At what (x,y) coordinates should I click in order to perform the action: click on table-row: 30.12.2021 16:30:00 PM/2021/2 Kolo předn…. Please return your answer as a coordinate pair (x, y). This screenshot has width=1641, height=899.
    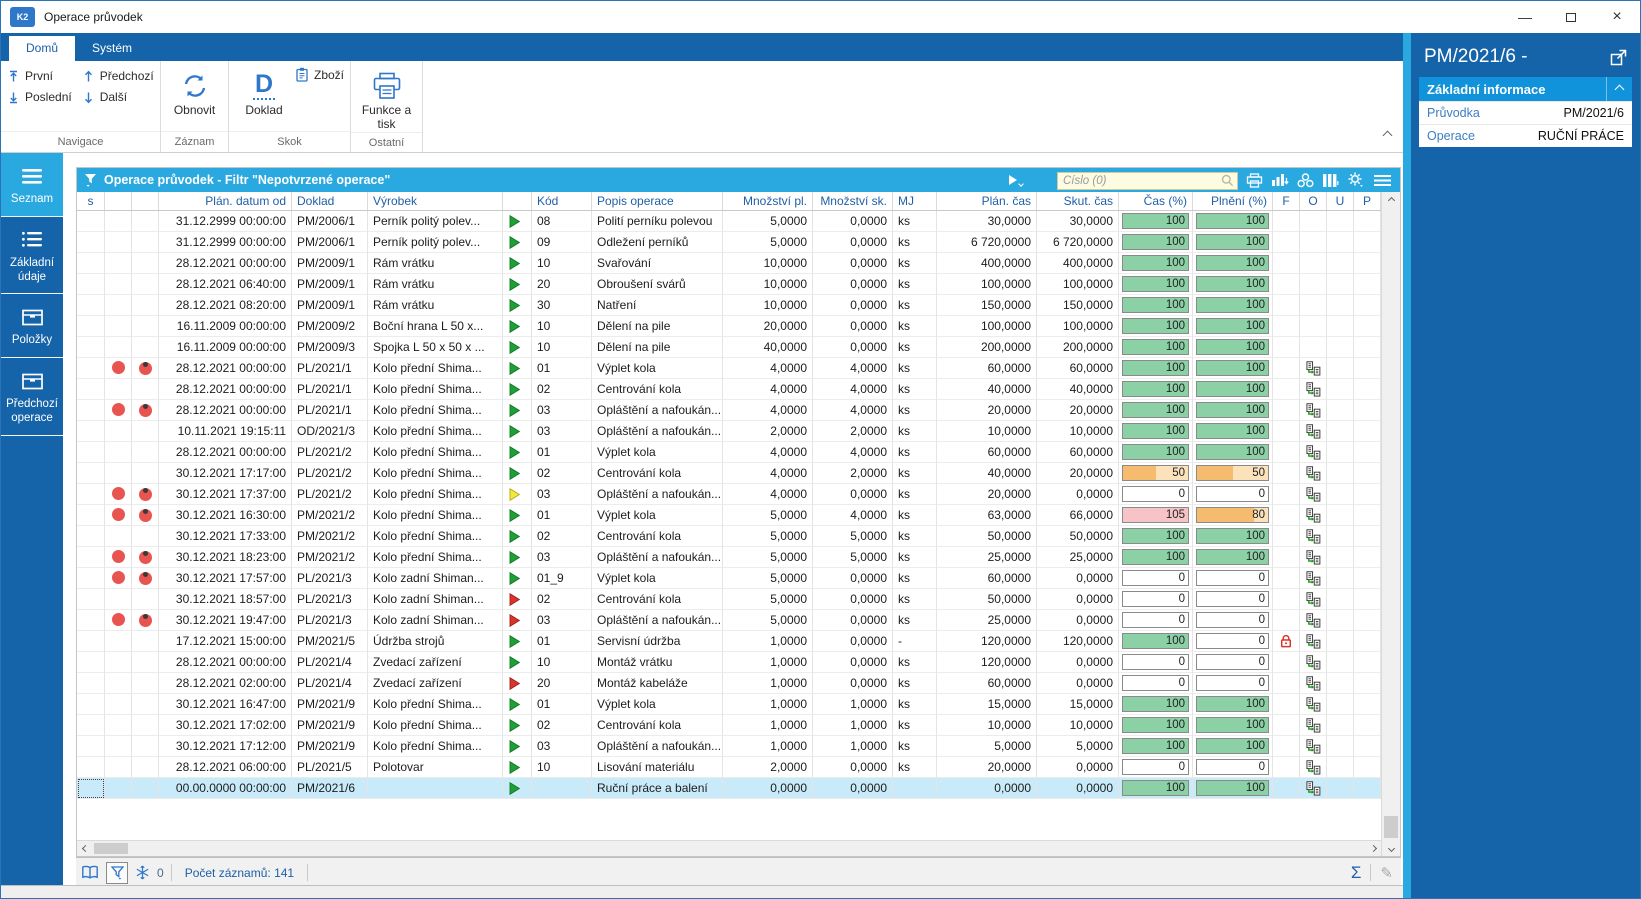
    Looking at the image, I should click on (738, 515).